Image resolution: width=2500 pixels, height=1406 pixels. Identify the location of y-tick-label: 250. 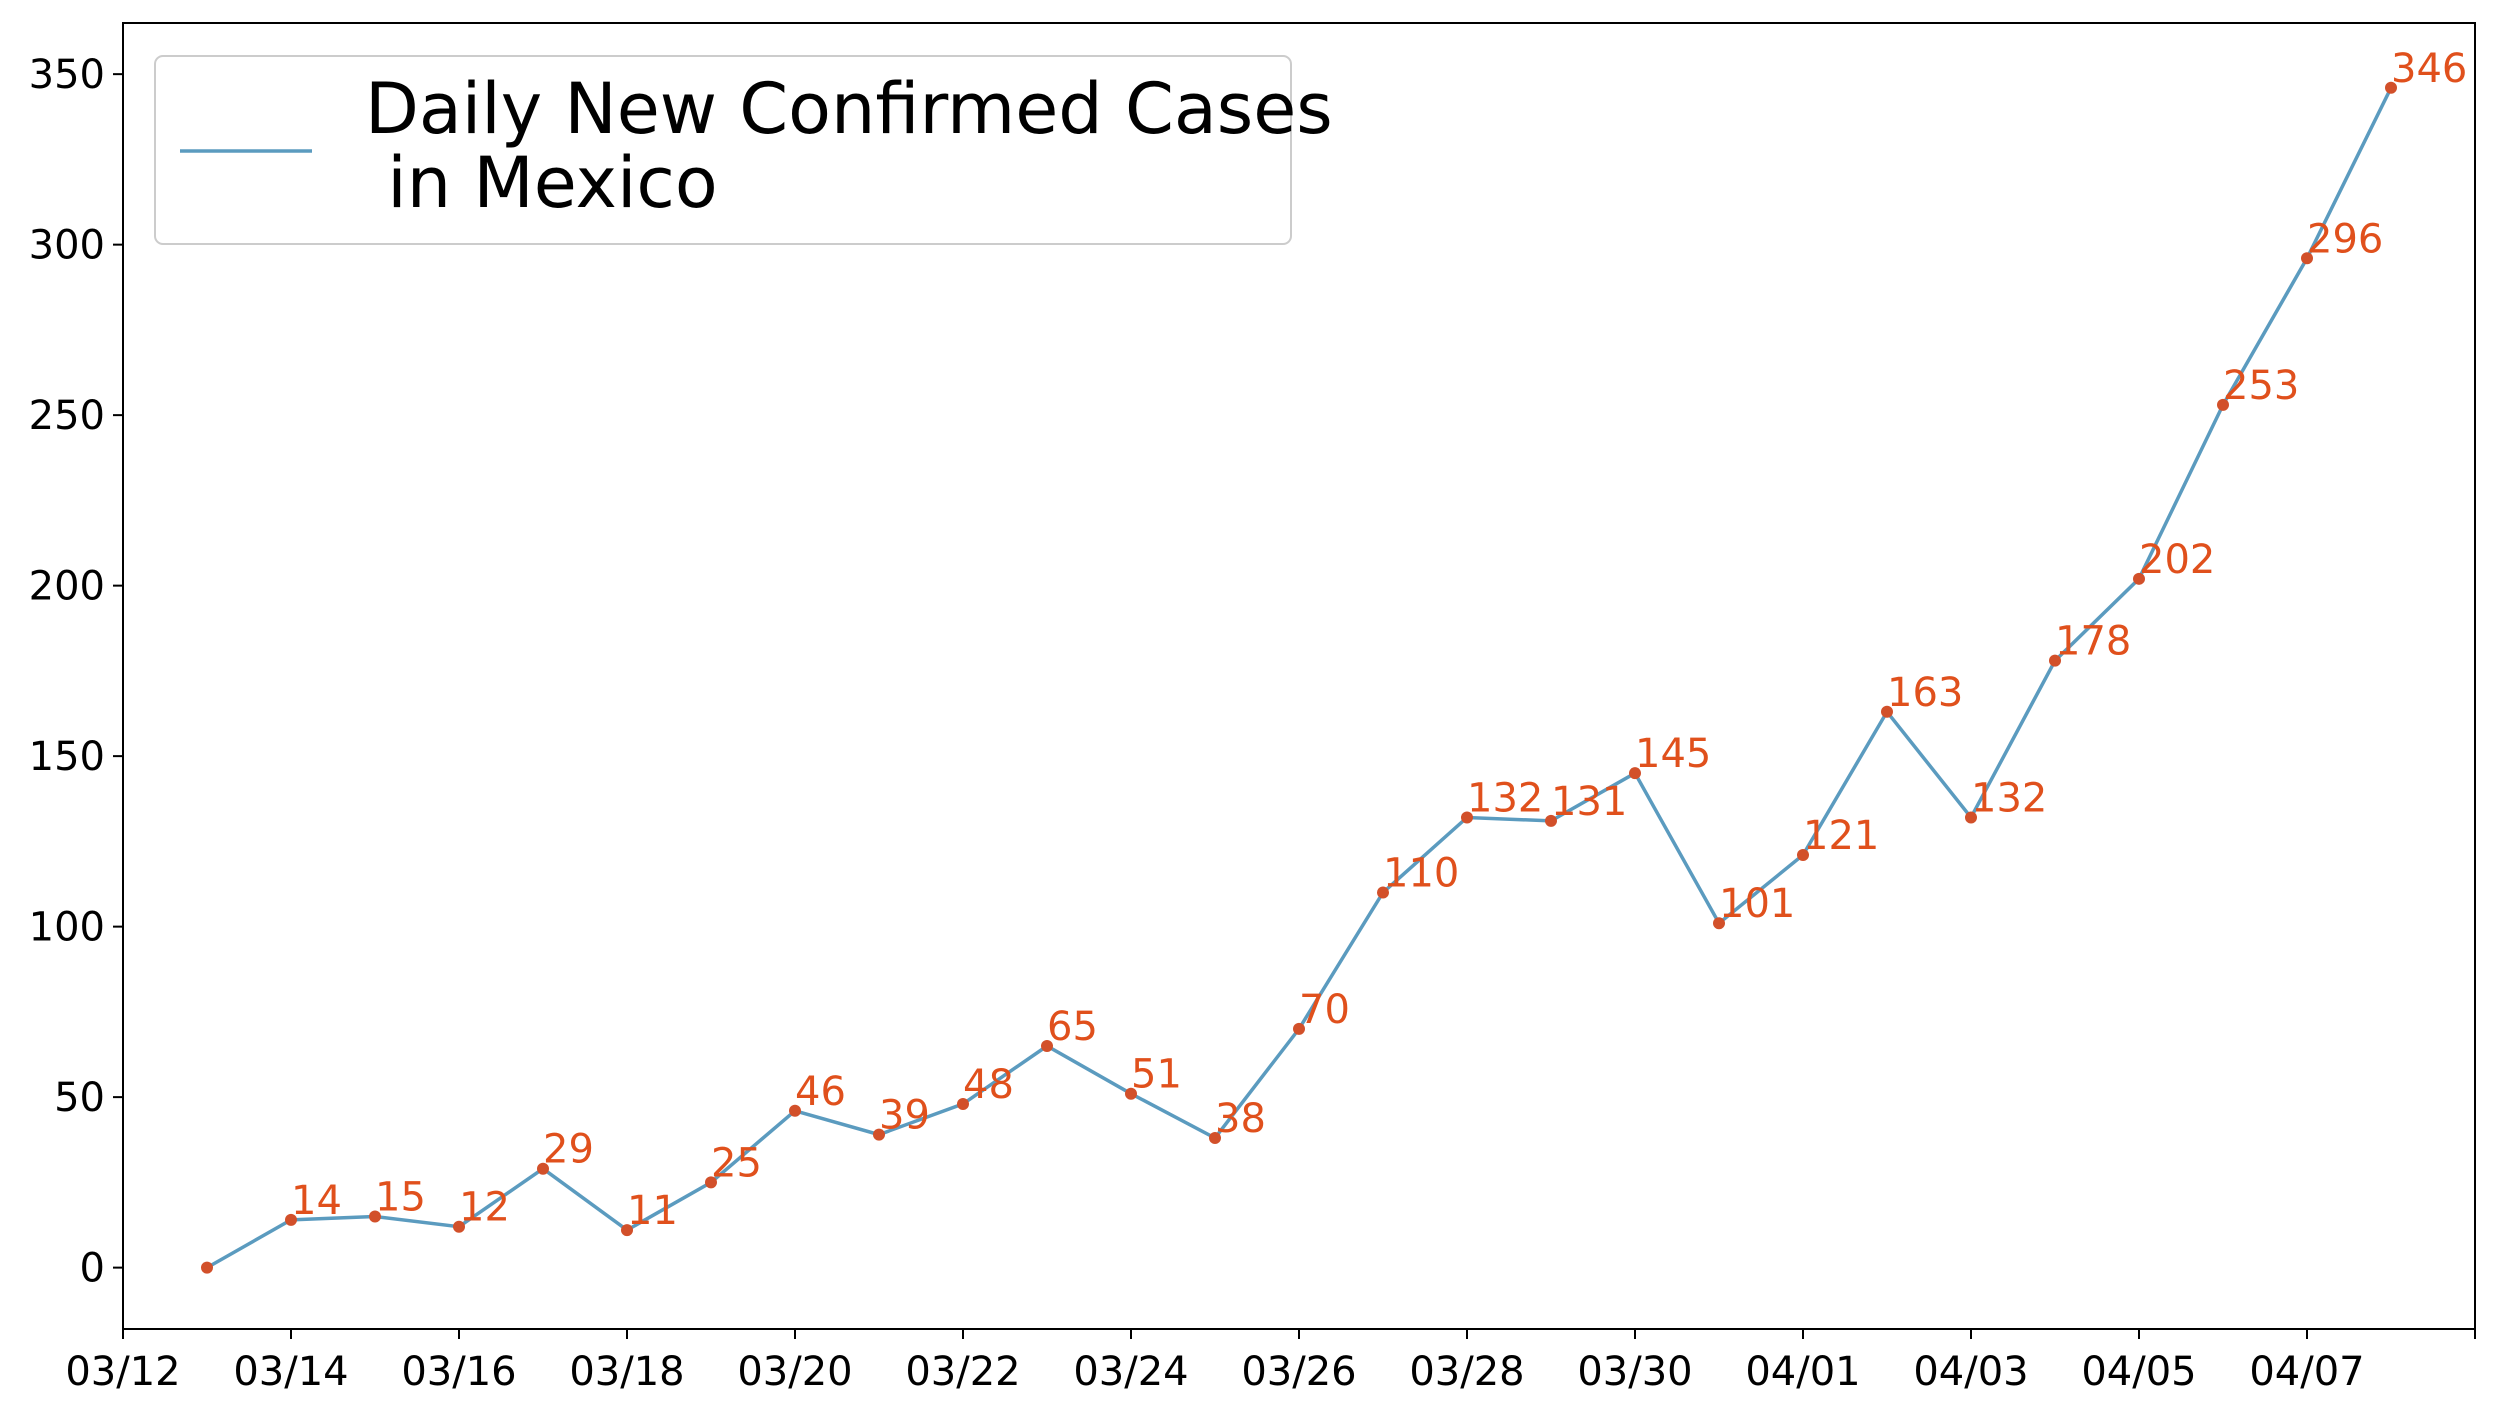
(67, 416).